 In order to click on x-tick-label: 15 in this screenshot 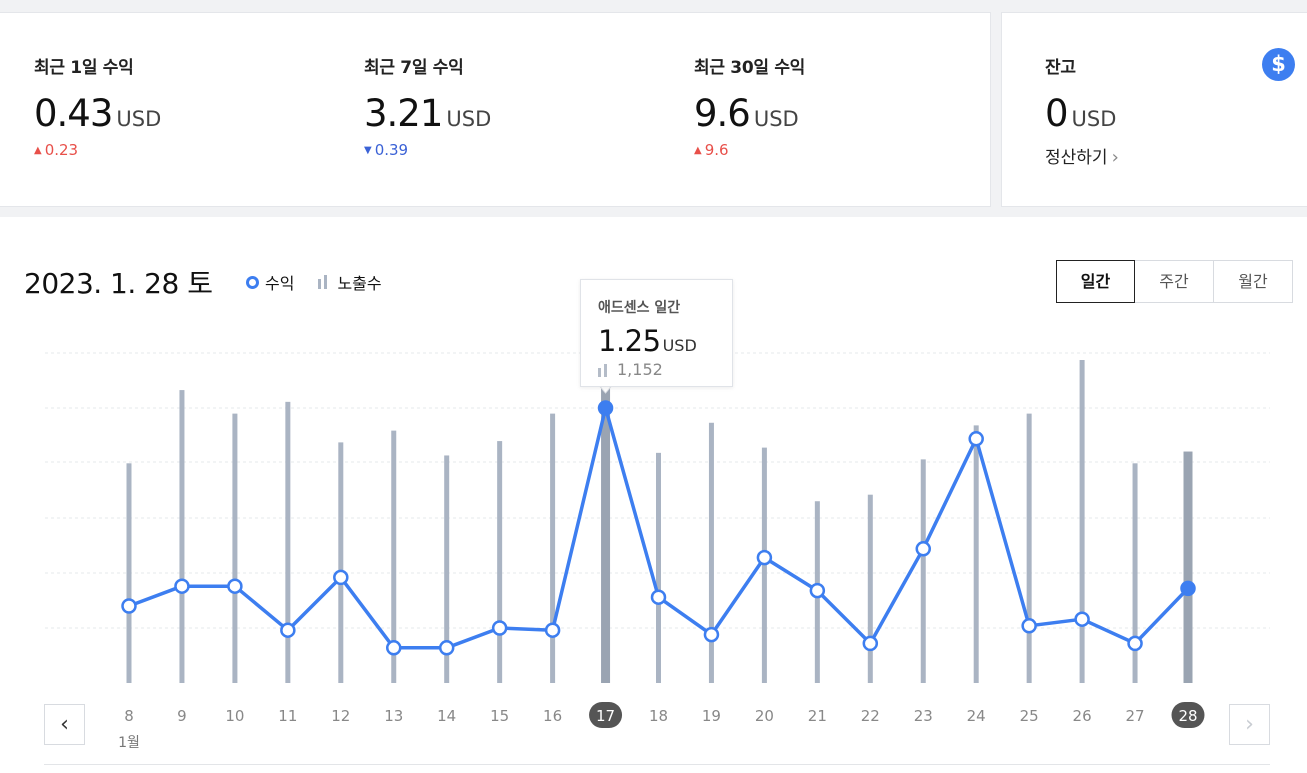, I will do `click(499, 716)`.